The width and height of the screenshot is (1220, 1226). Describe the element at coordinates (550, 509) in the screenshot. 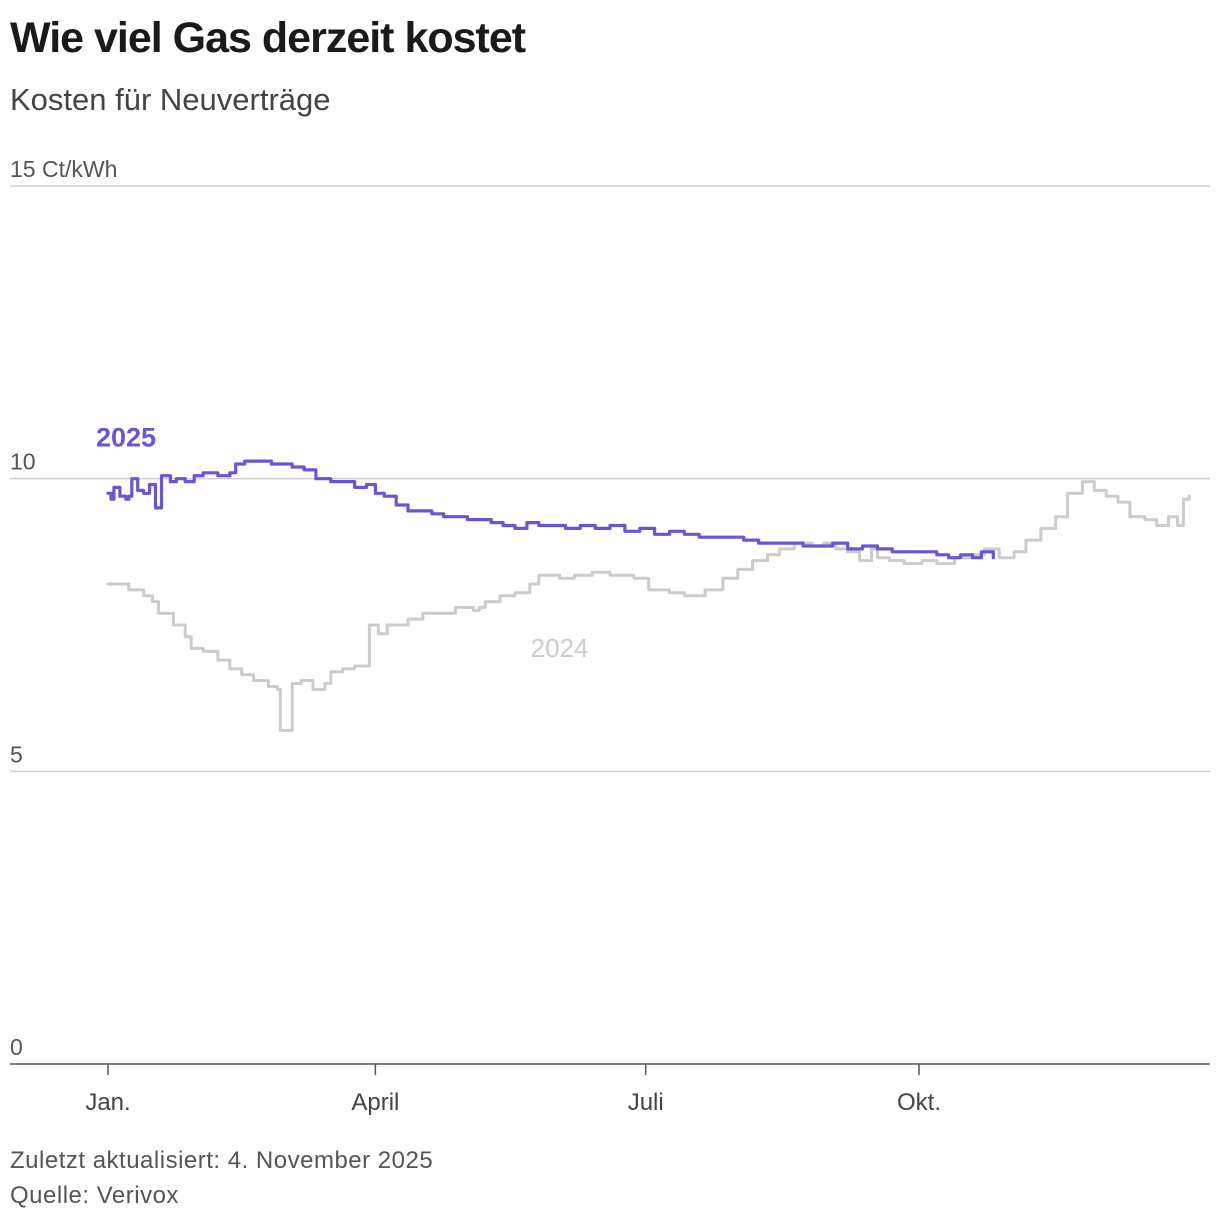

I see `series-line-2025` at that location.